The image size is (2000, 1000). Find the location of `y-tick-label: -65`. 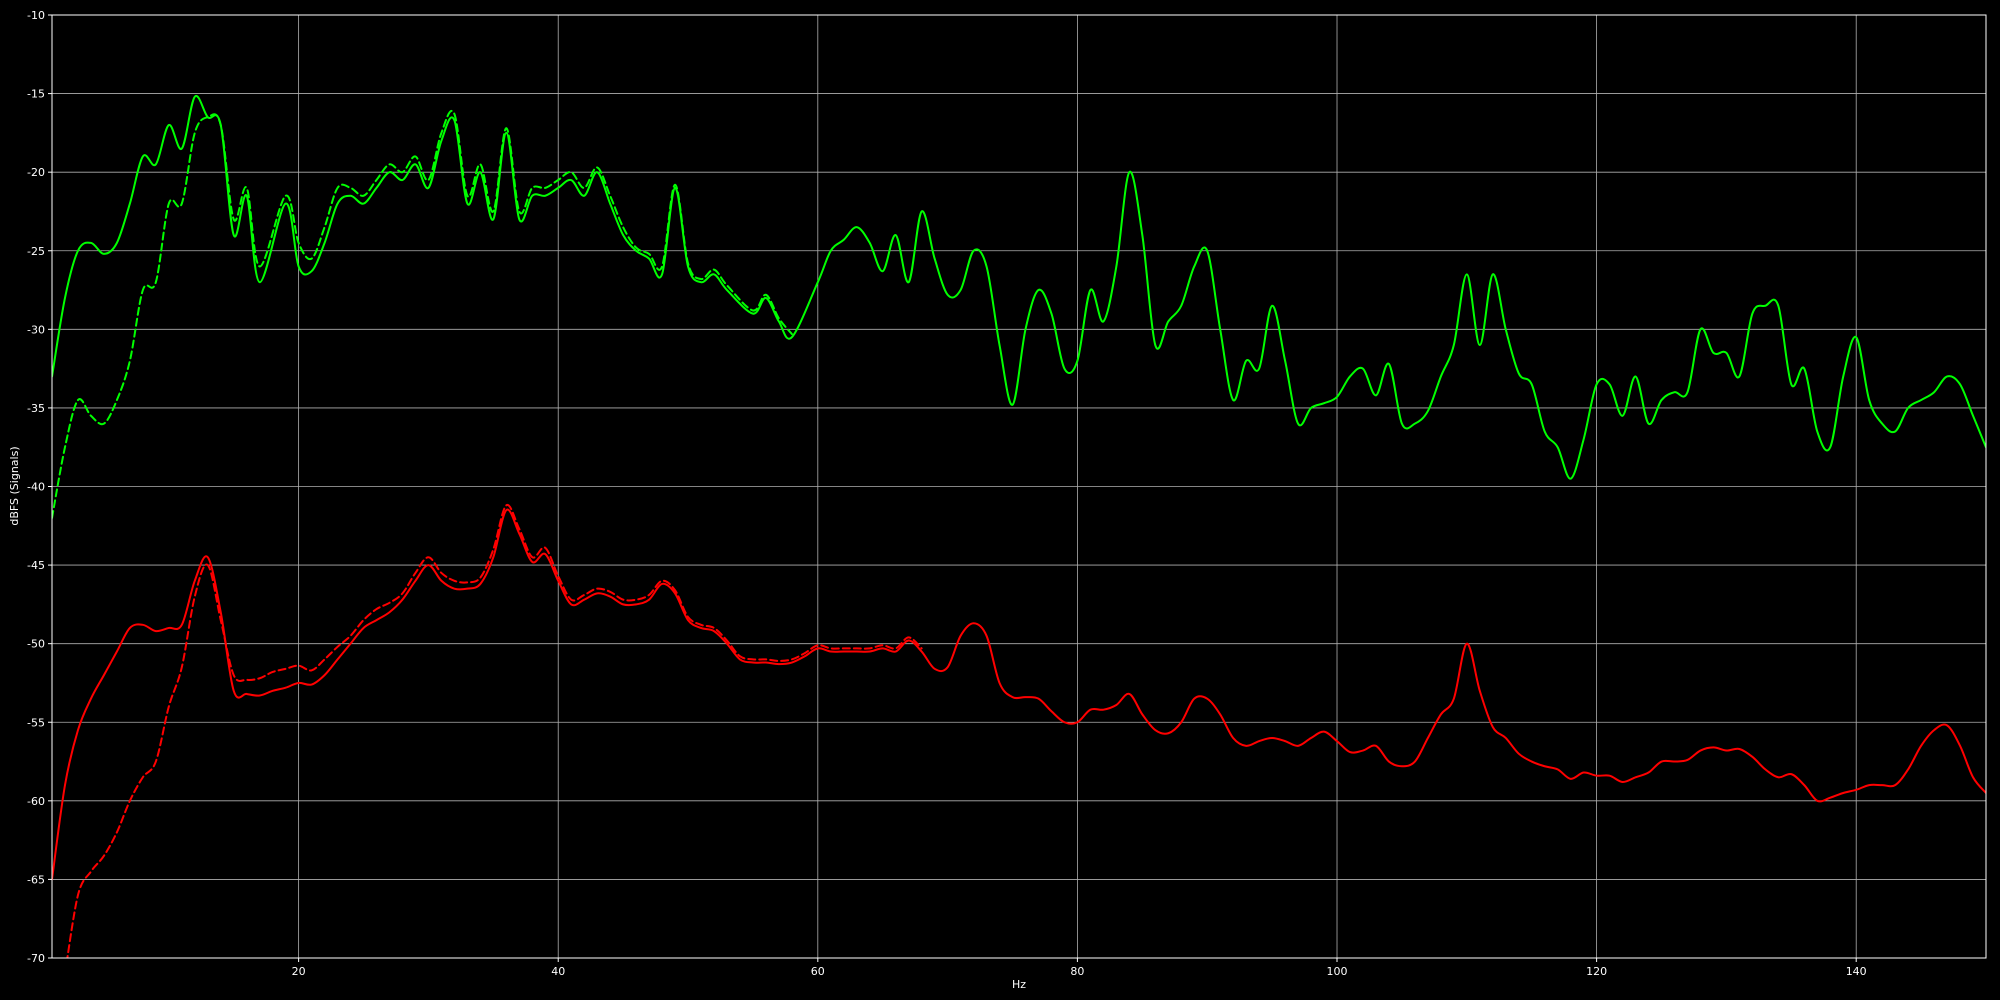

y-tick-label: -65 is located at coordinates (36, 879).